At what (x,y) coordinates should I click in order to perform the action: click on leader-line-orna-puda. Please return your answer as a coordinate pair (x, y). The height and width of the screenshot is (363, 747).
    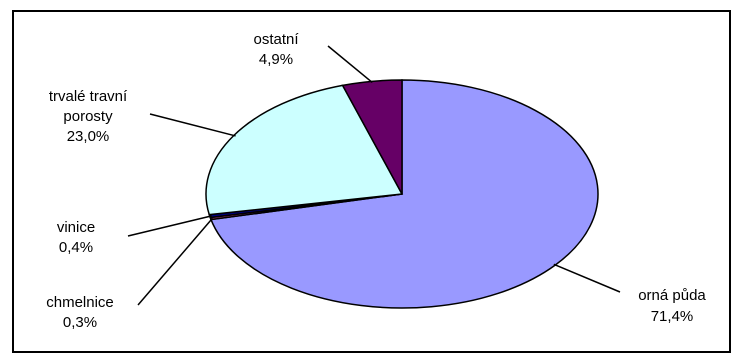
    Looking at the image, I should click on (587, 278).